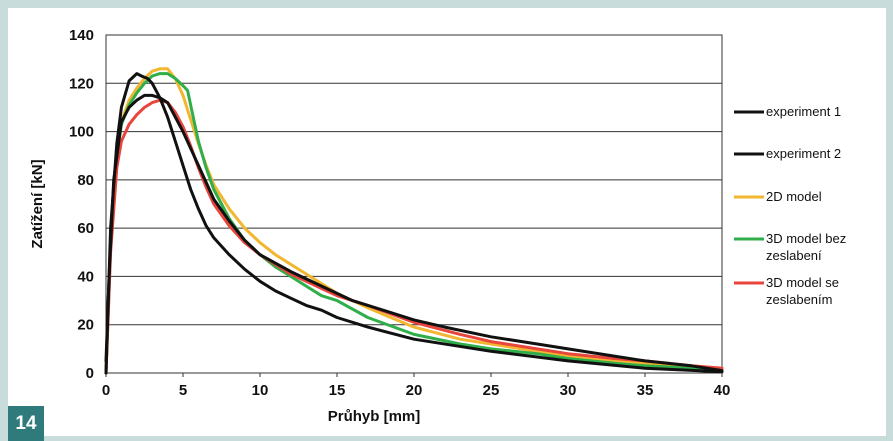 Image resolution: width=893 pixels, height=441 pixels. What do you see at coordinates (85, 228) in the screenshot?
I see `y-tick-label: 60` at bounding box center [85, 228].